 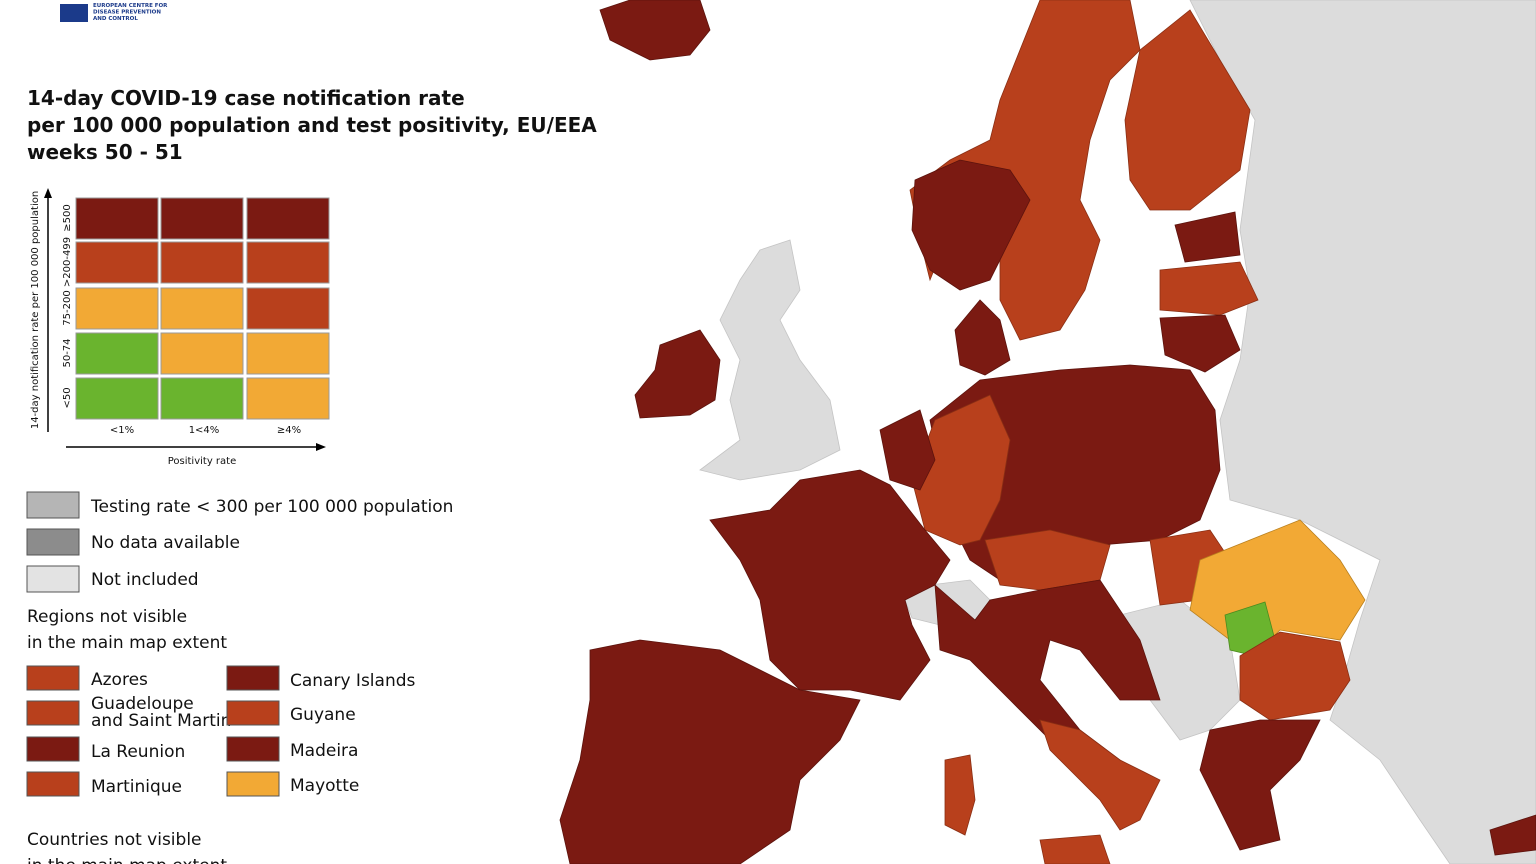 What do you see at coordinates (165, 543) in the screenshot?
I see `legend-label: No data available` at bounding box center [165, 543].